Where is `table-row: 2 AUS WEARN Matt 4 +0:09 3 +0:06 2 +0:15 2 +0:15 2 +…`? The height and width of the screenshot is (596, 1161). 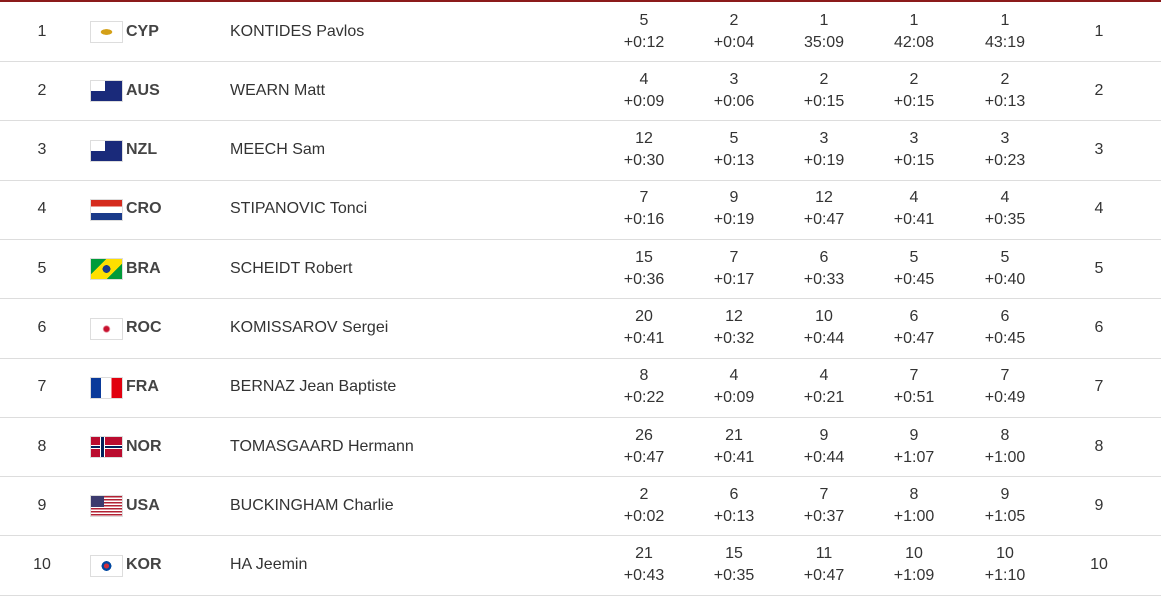
table-row: 2 AUS WEARN Matt 4 +0:09 3 +0:06 2 +0:15 2 +0:15 2 +… is located at coordinates (580, 91).